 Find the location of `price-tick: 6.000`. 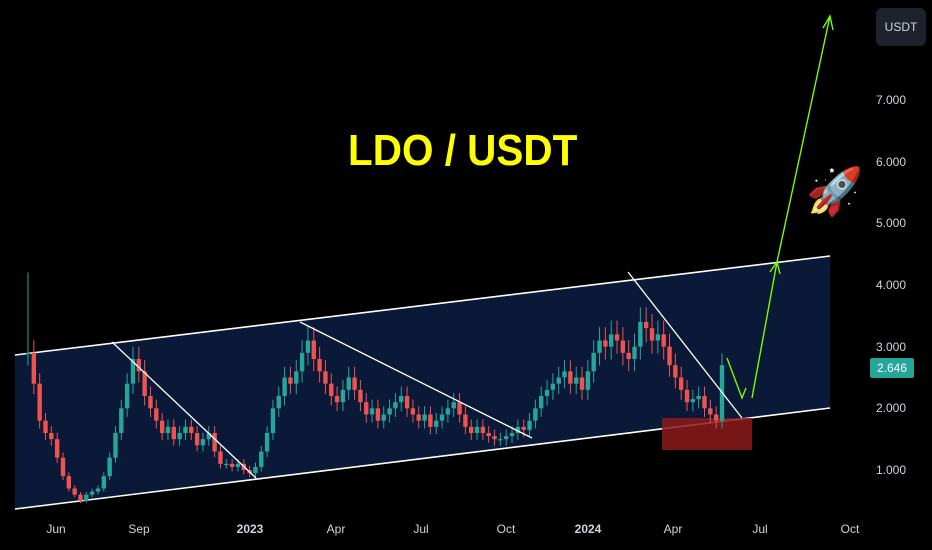

price-tick: 6.000 is located at coordinates (891, 161).